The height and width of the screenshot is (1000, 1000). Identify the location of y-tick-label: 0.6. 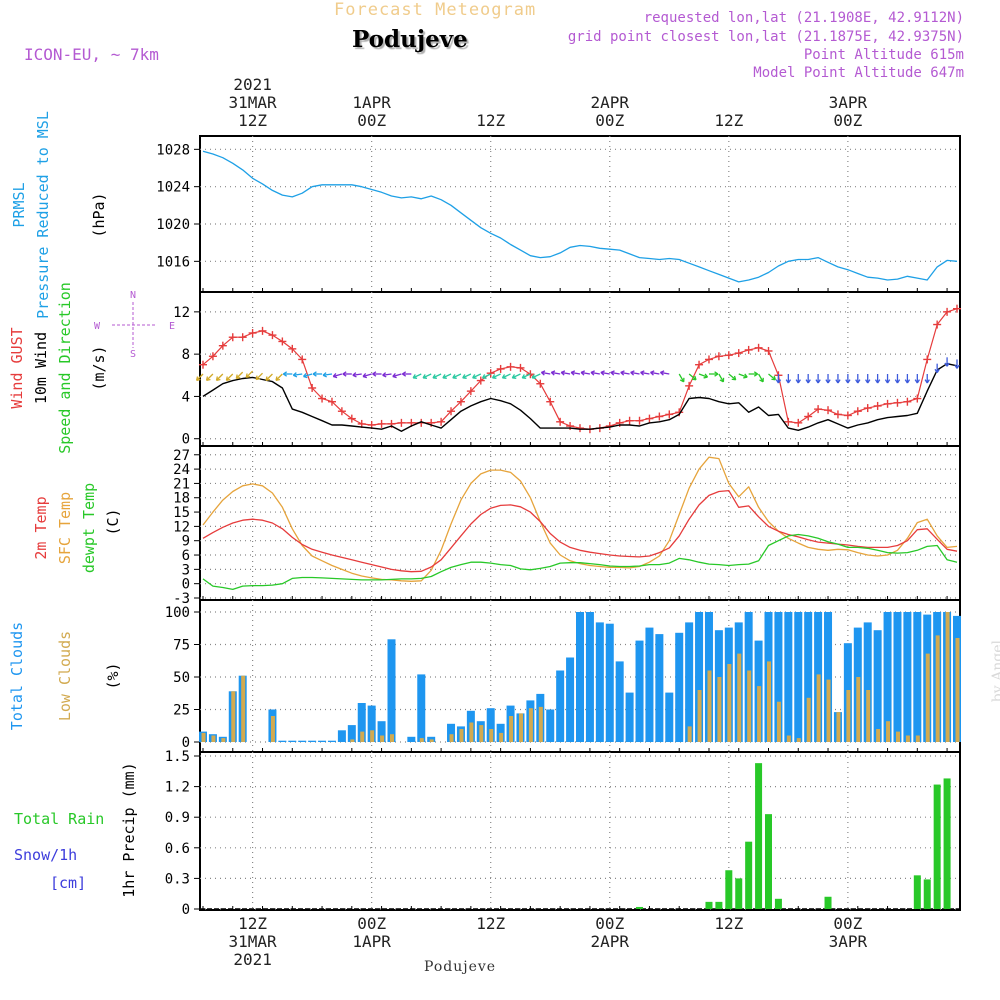
(177, 849).